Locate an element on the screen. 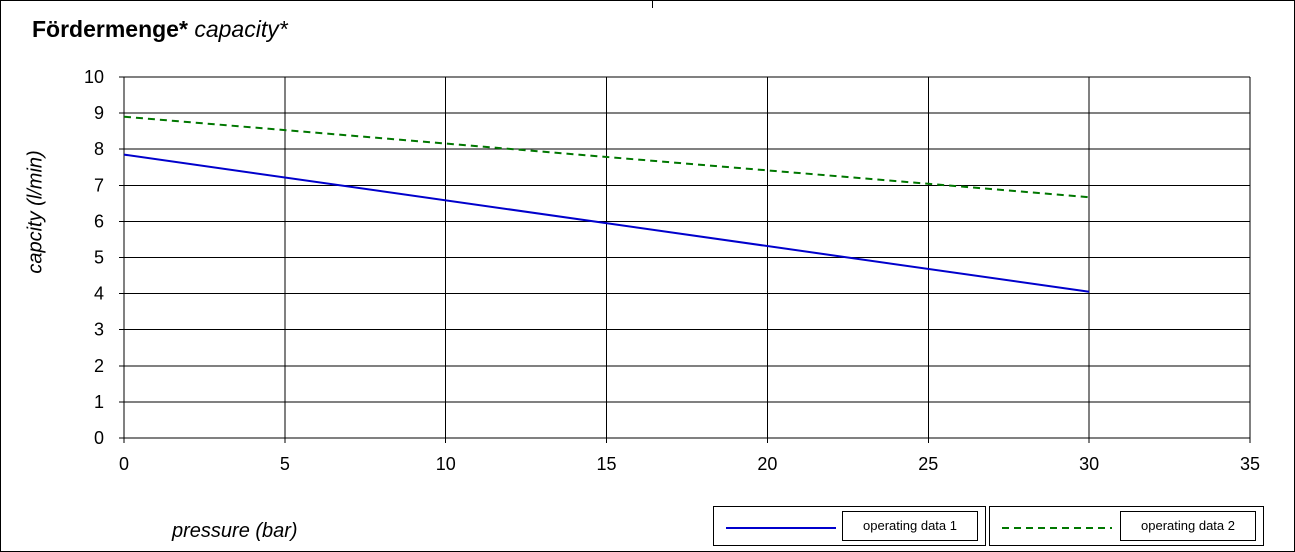  x-tick-label-30: 30 is located at coordinates (1089, 464).